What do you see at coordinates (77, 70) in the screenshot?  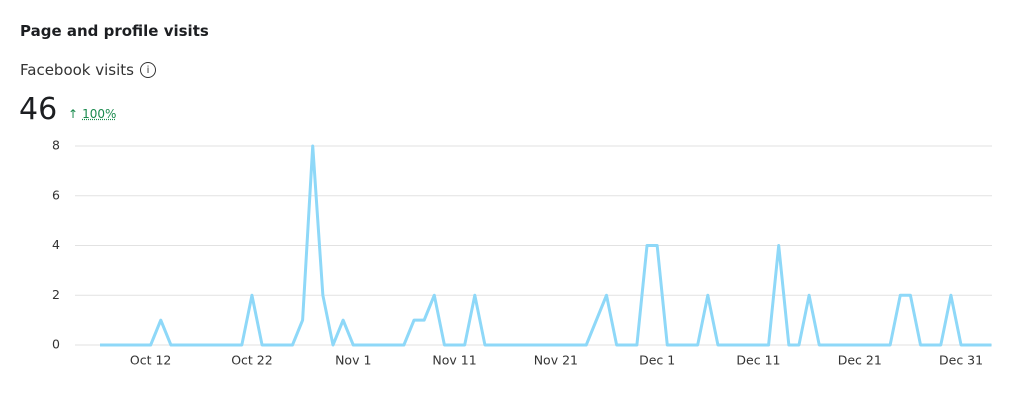 I see `metric-name: Facebook visits` at bounding box center [77, 70].